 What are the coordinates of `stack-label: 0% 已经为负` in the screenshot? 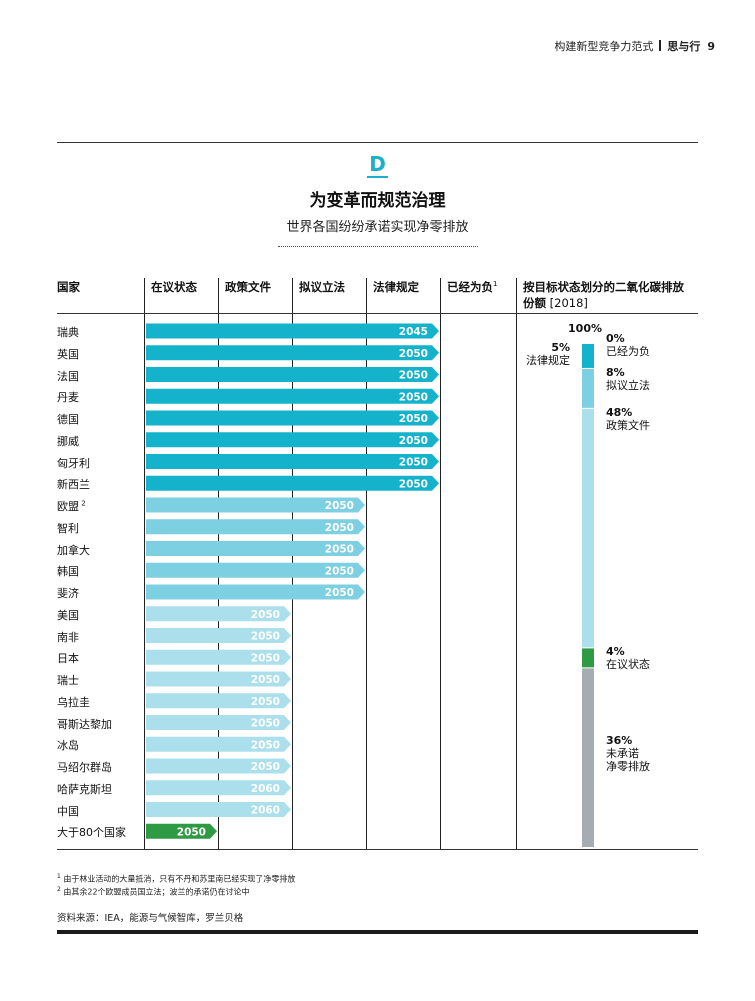 It's located at (628, 345).